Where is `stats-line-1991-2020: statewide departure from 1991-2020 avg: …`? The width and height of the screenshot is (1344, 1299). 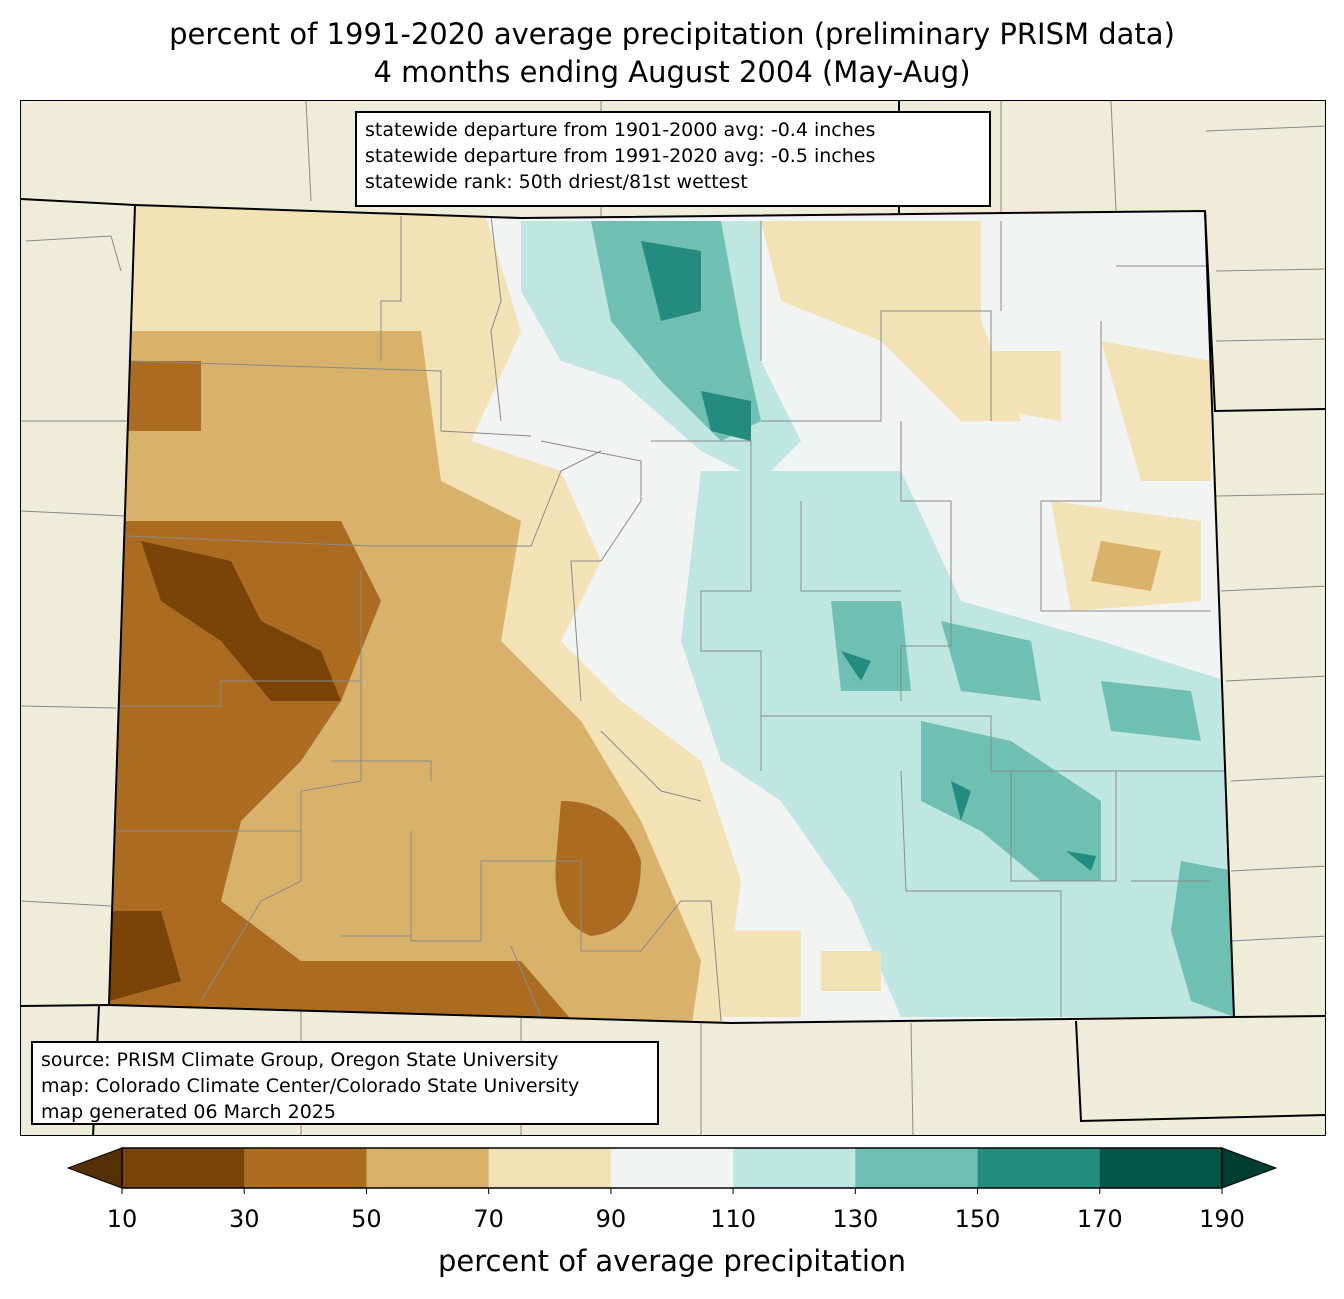
stats-line-1991-2020: statewide departure from 1991-2020 avg: … is located at coordinates (620, 156).